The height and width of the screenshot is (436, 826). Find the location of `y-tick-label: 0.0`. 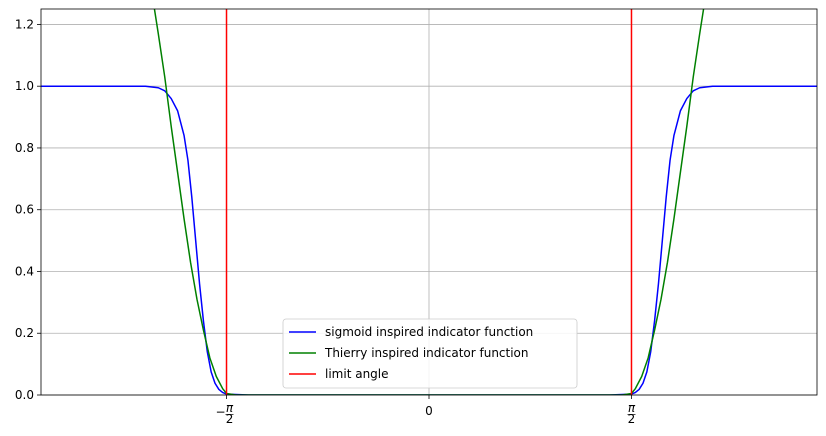

y-tick-label: 0.0 is located at coordinates (24, 395).